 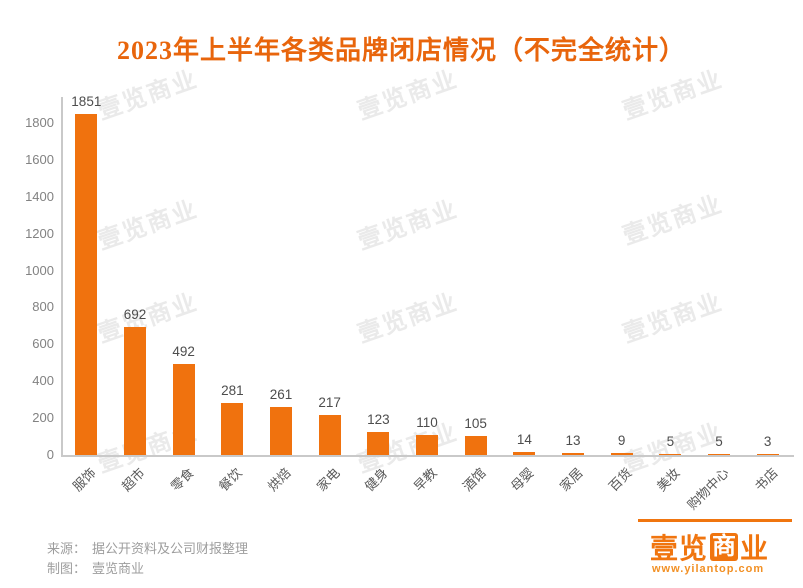 I want to click on bar-value-label: 281, so click(x=232, y=390).